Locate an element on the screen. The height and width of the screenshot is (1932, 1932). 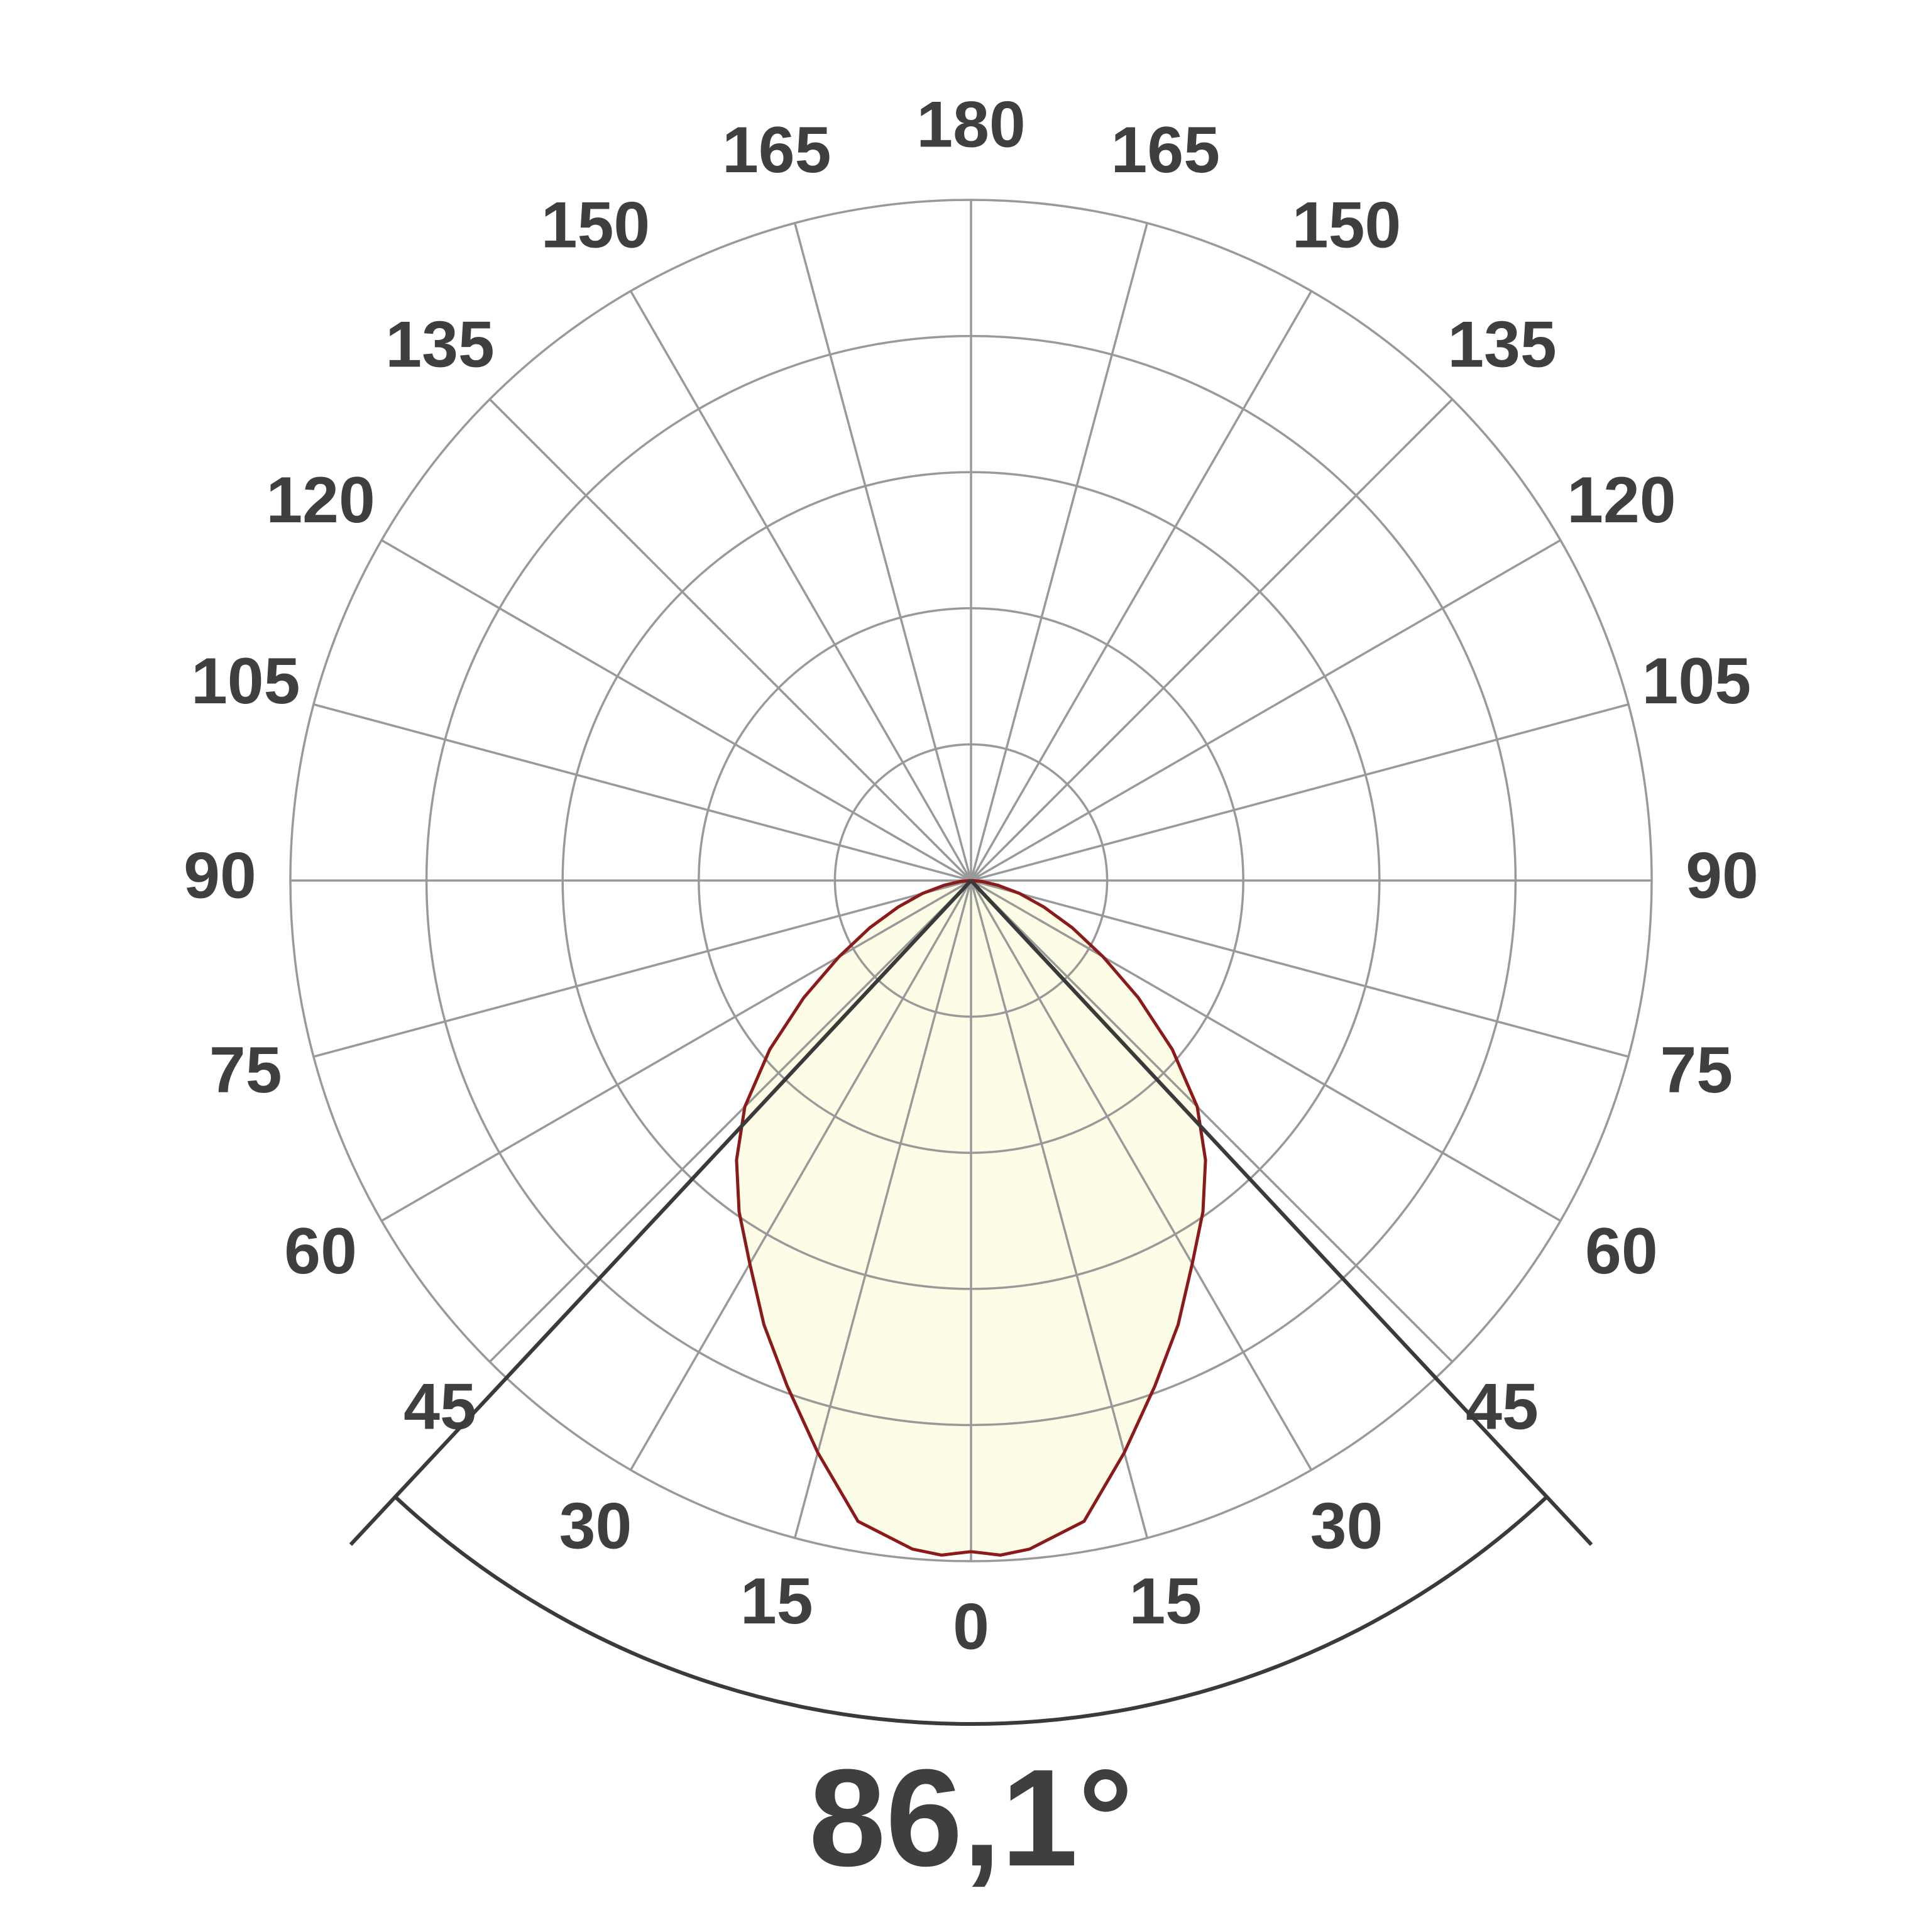
angle-label: 180 is located at coordinates (971, 124).